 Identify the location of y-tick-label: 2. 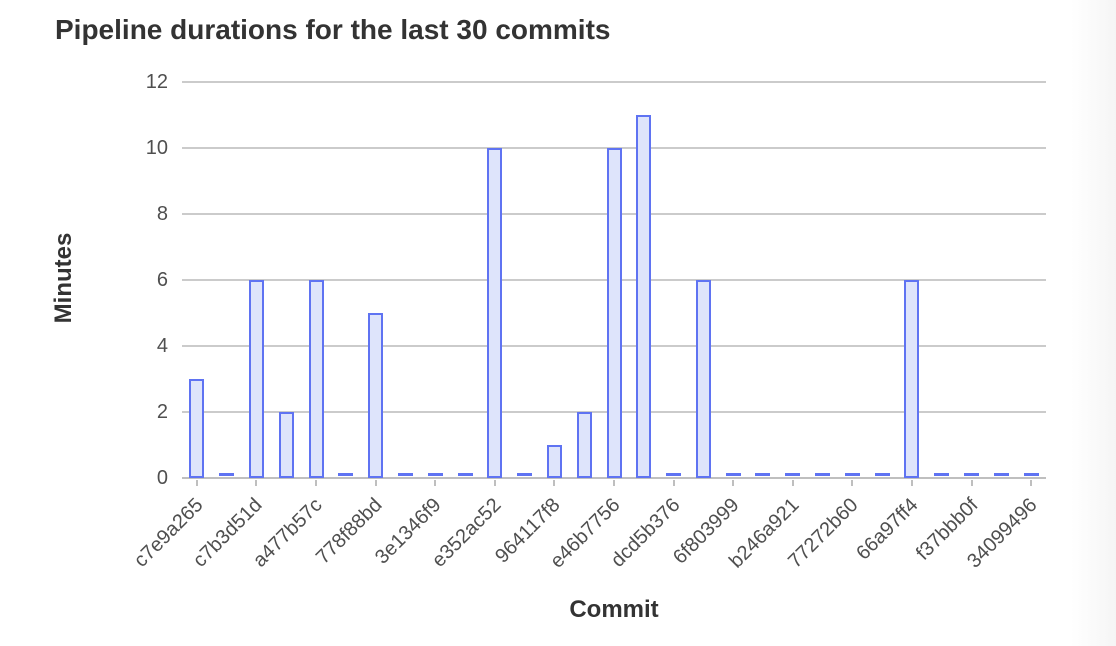
(162, 412).